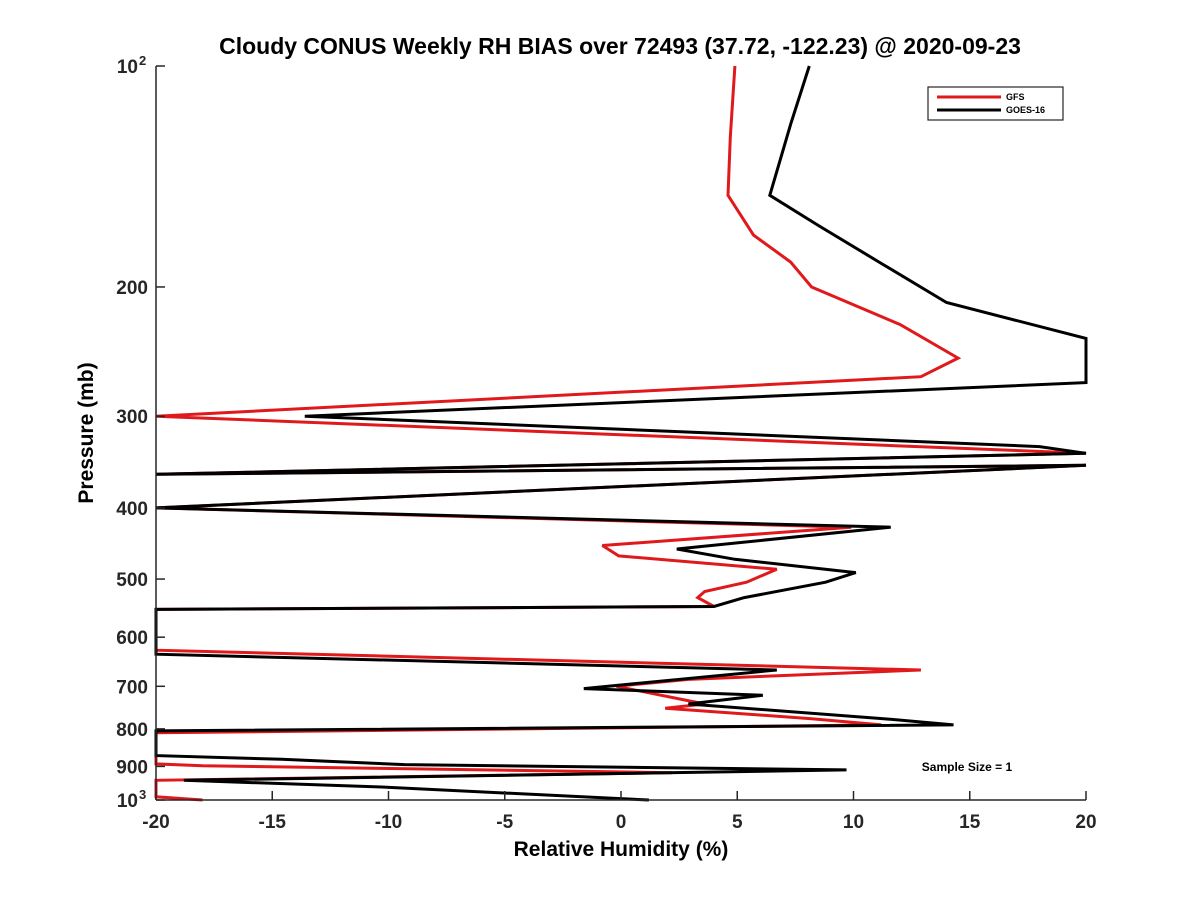 This screenshot has height=900, width=1200. Describe the element at coordinates (853, 822) in the screenshot. I see `x-tick-label: 10` at that location.